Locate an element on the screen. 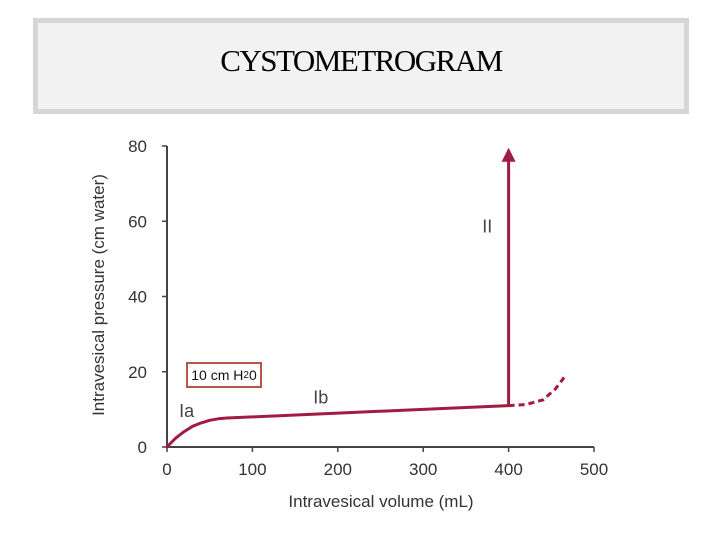 The image size is (720, 540). y-tick-label: 0 is located at coordinates (142, 447).